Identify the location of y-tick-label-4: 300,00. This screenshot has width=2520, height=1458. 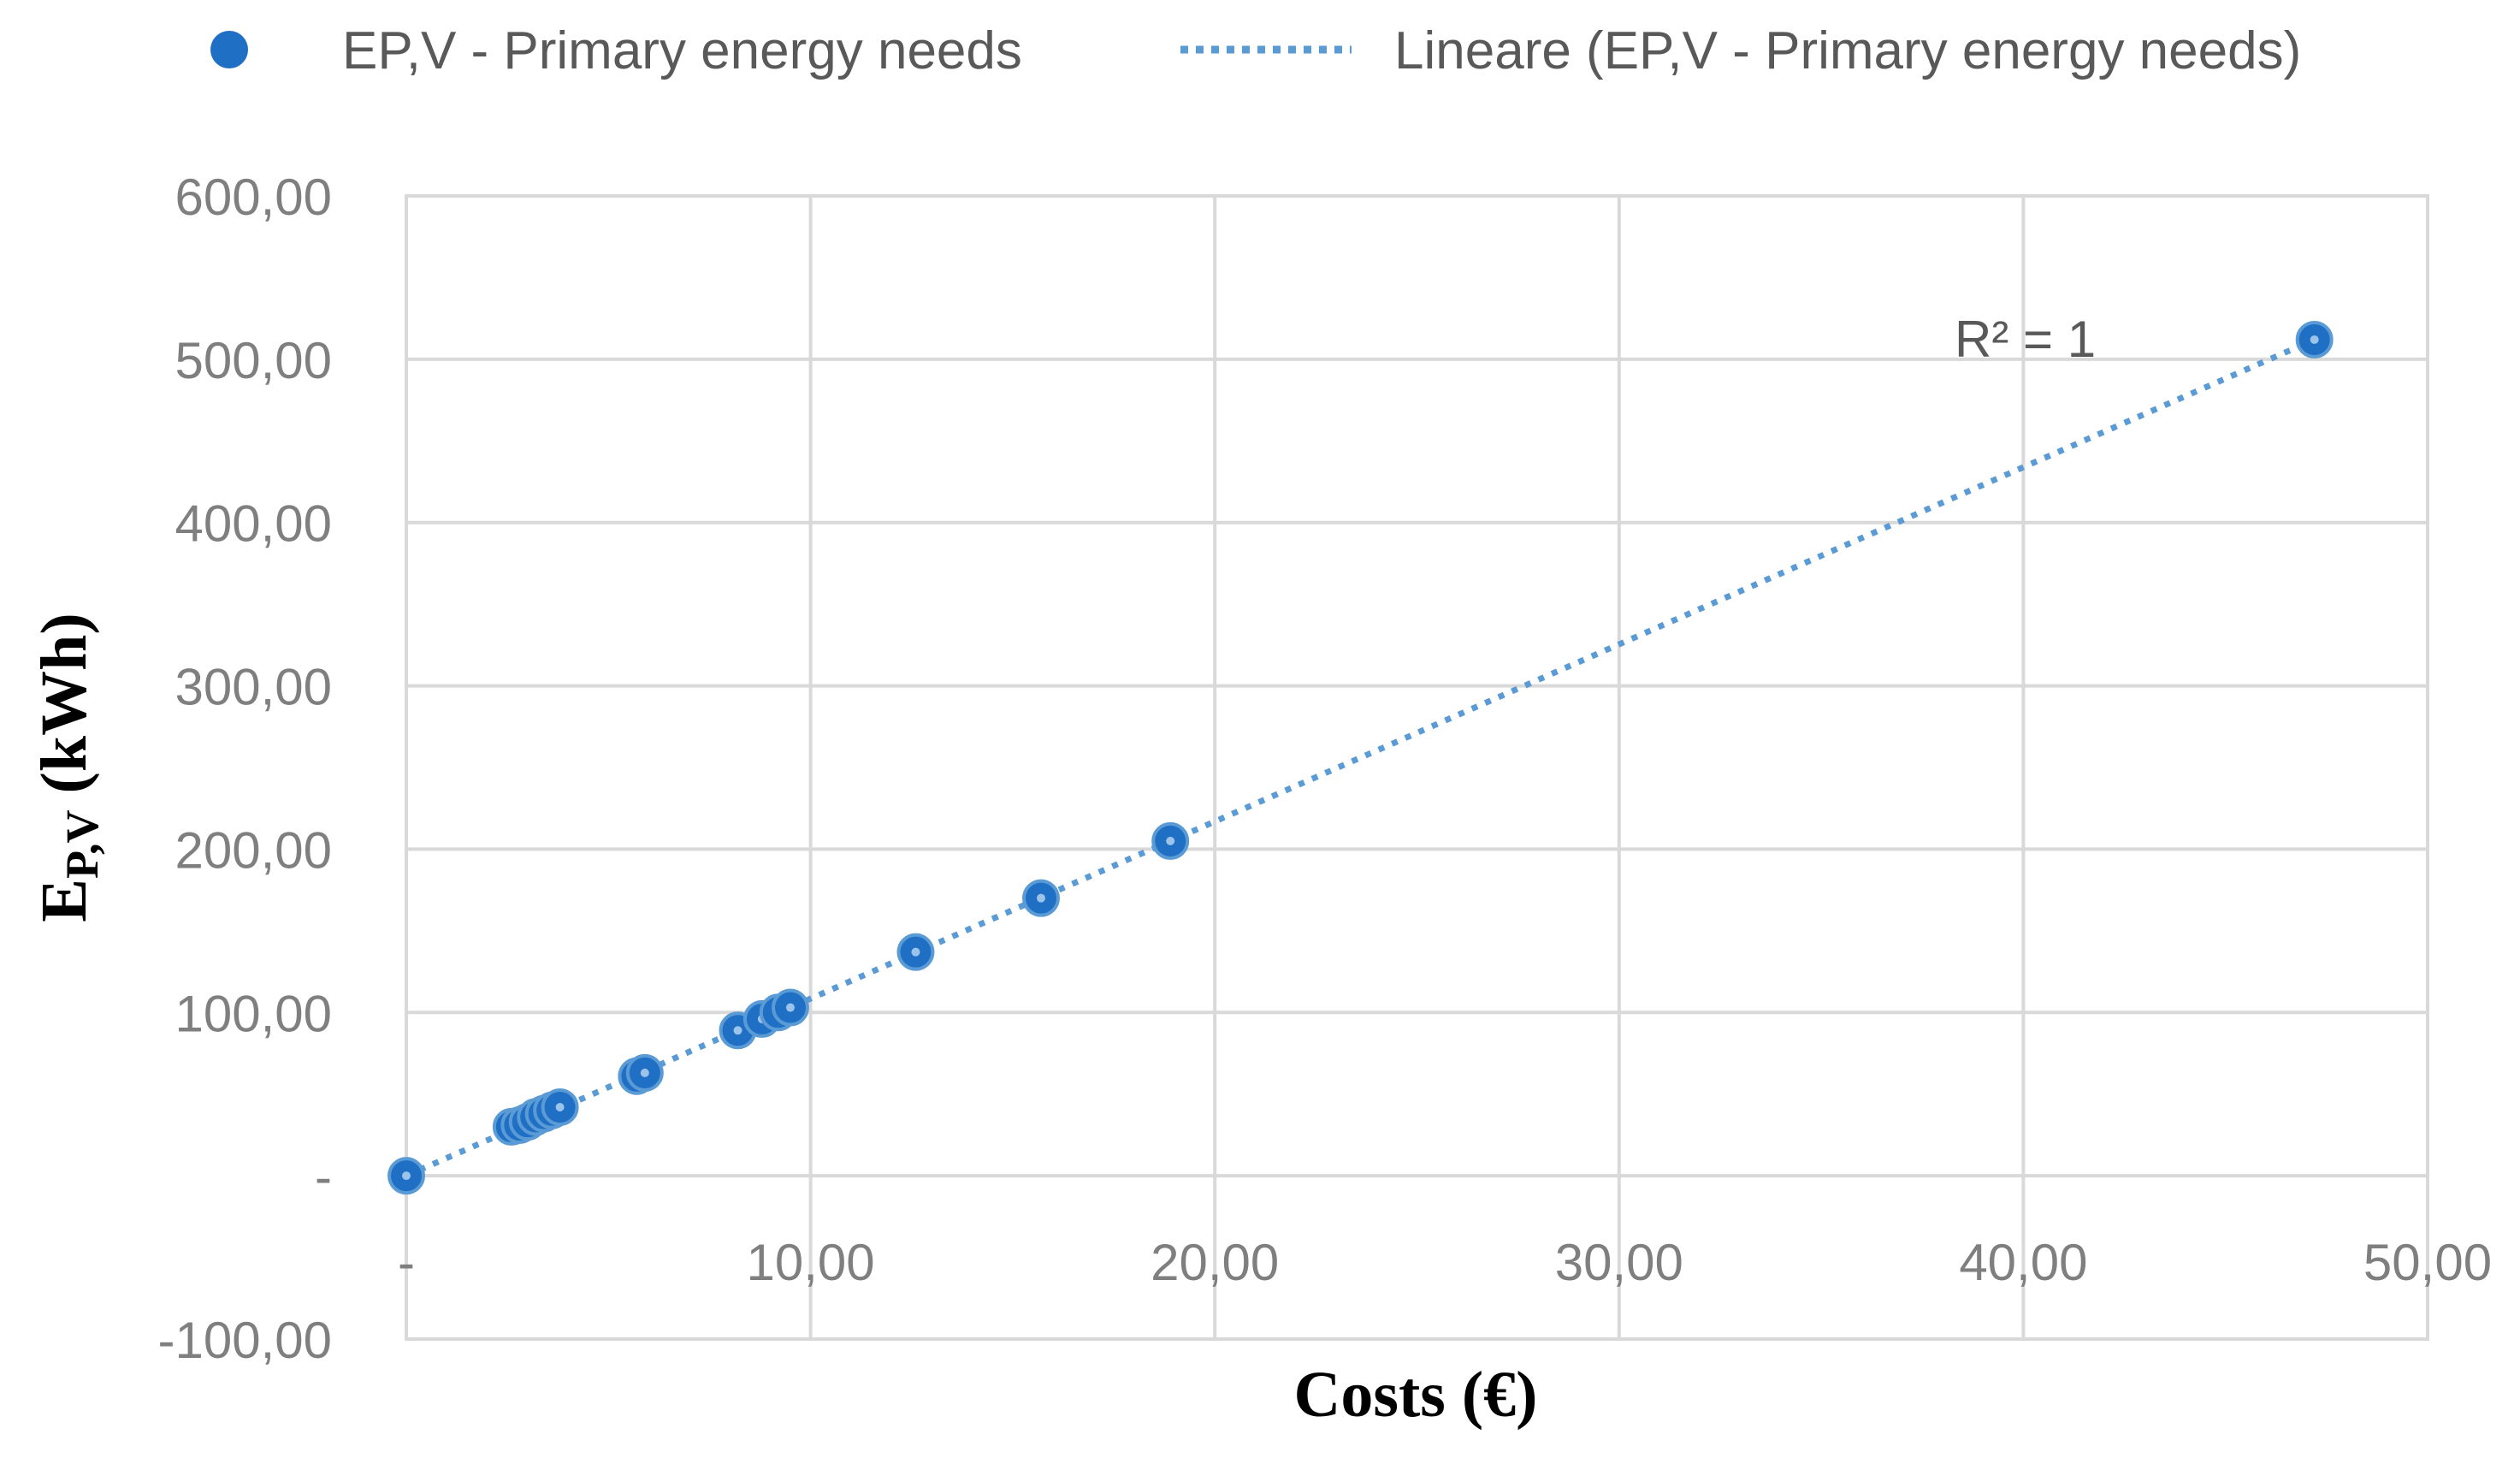
(254, 687).